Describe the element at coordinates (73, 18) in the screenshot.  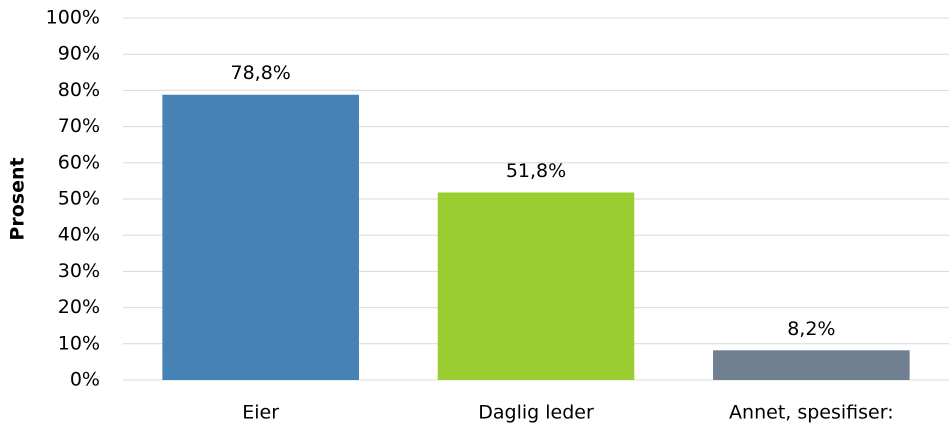
I see `y-tick-label: 100%` at that location.